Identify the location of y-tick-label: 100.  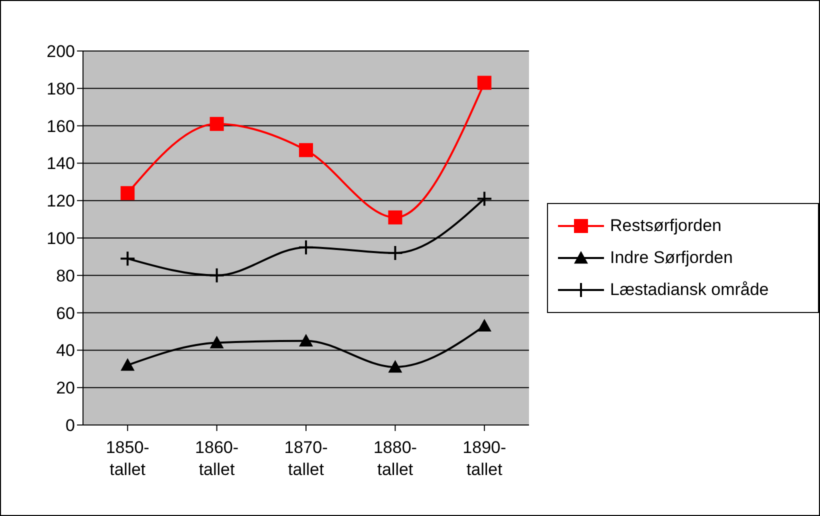
(60, 238).